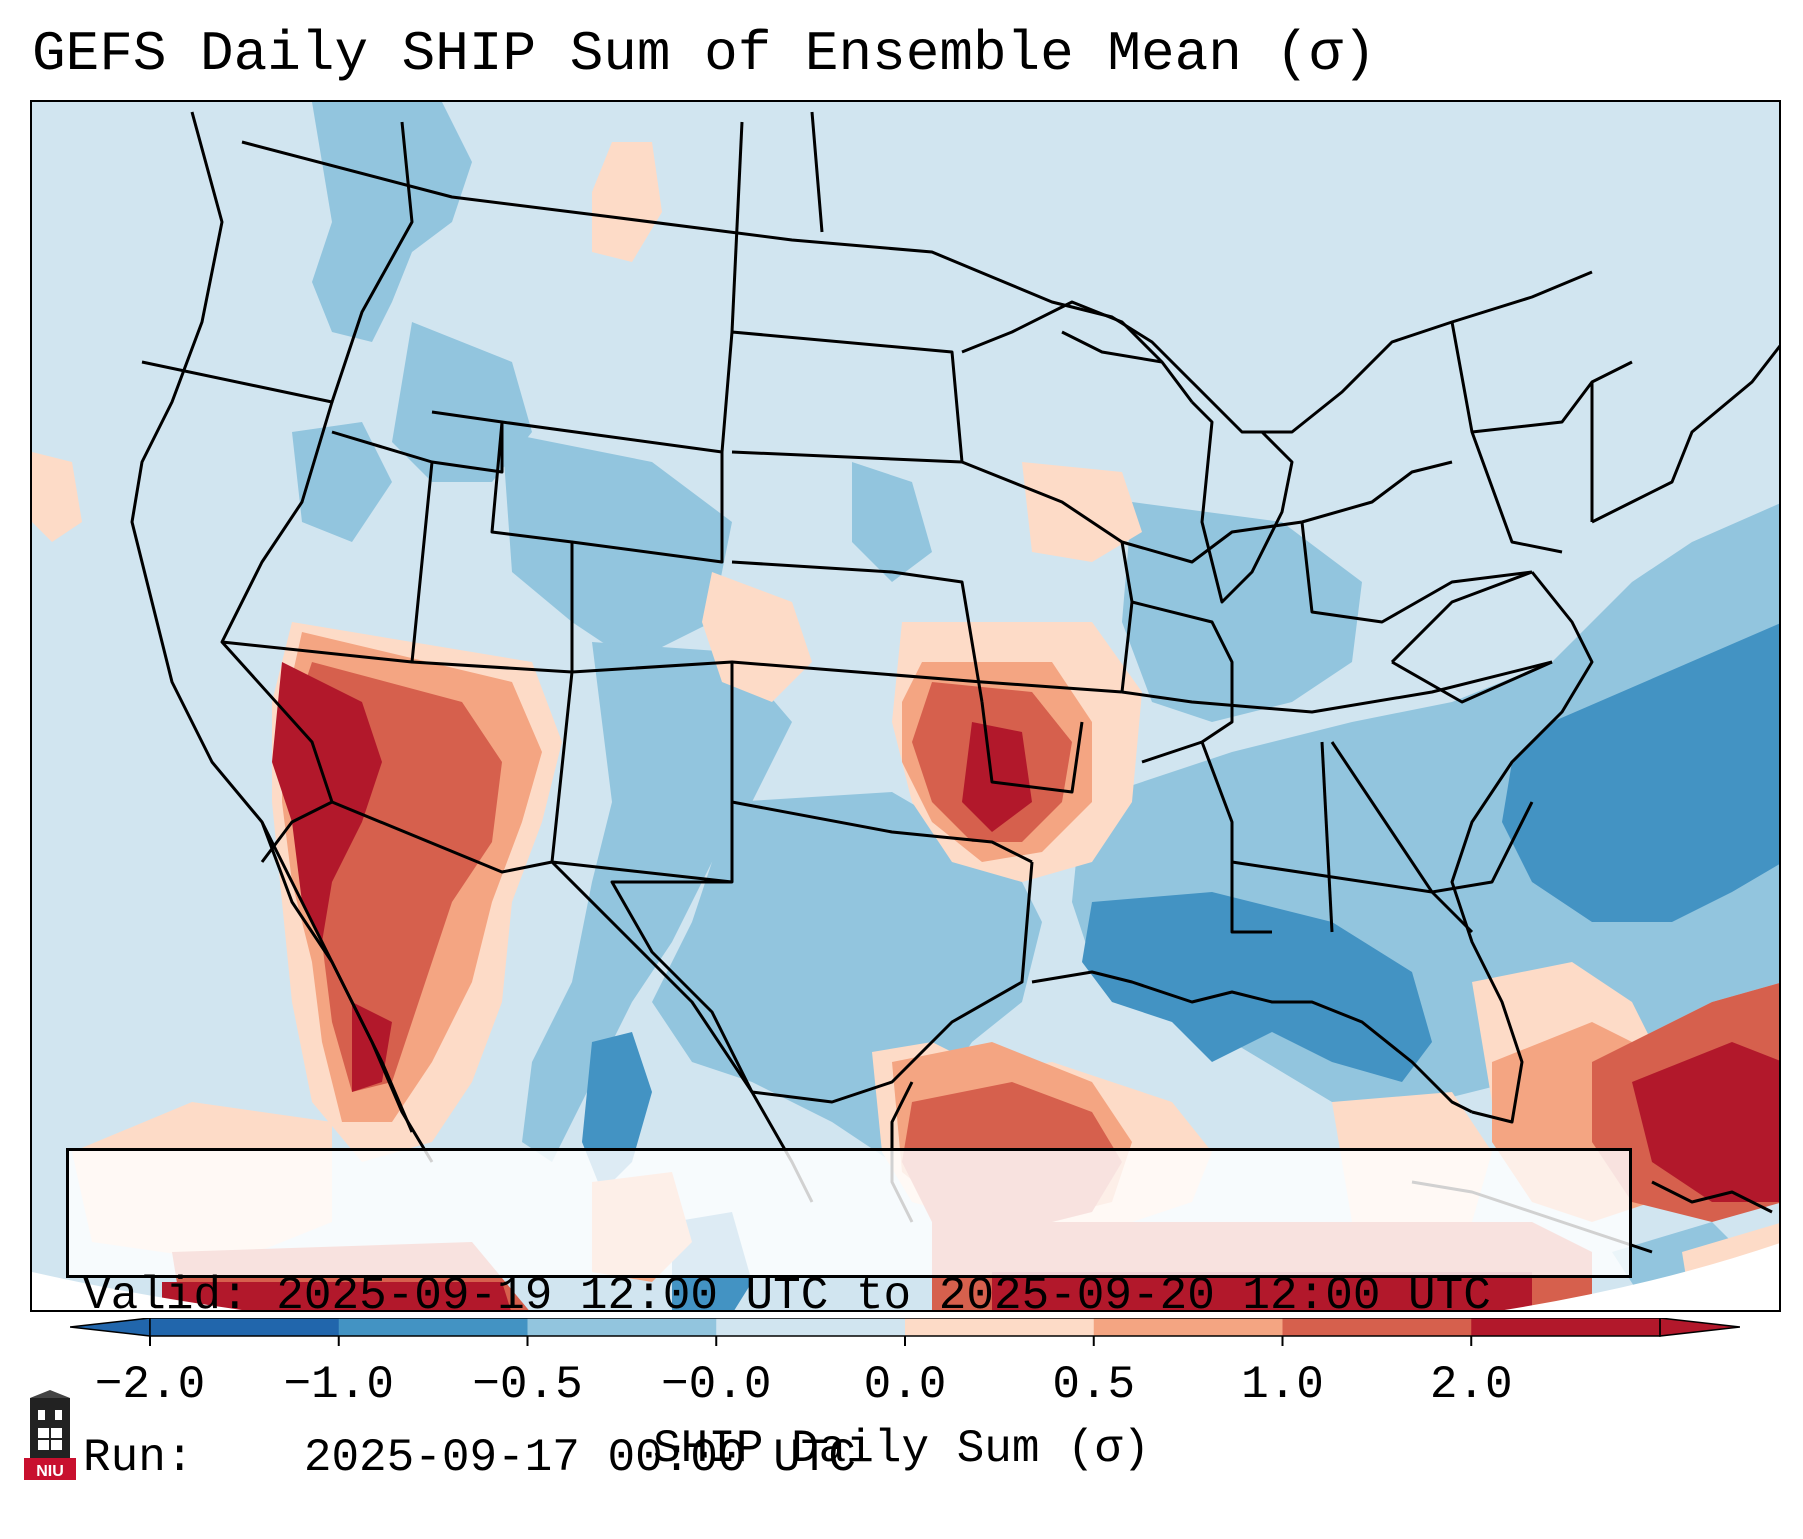 The image size is (1803, 1539). I want to click on colorbar-tick-label: 0.0, so click(905, 1385).